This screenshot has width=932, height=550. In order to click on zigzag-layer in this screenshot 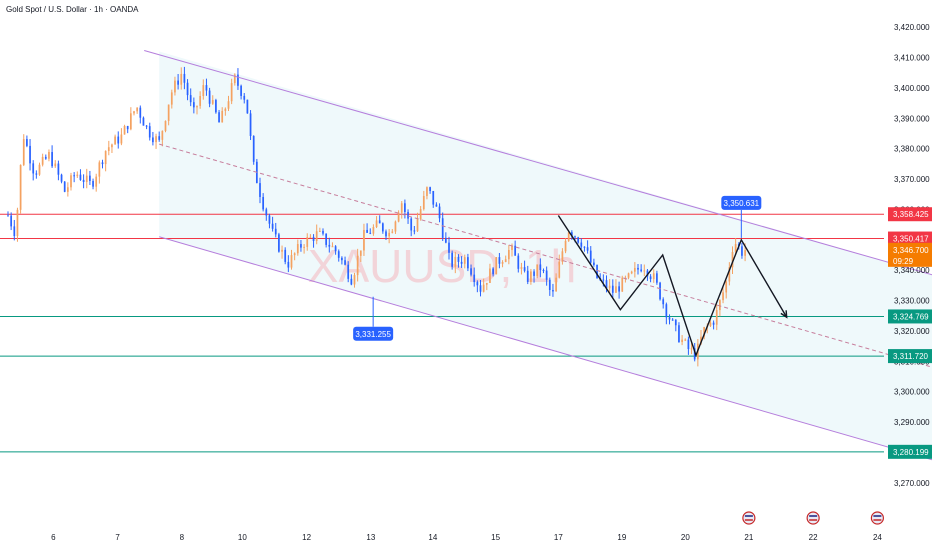, I will do `click(672, 286)`.